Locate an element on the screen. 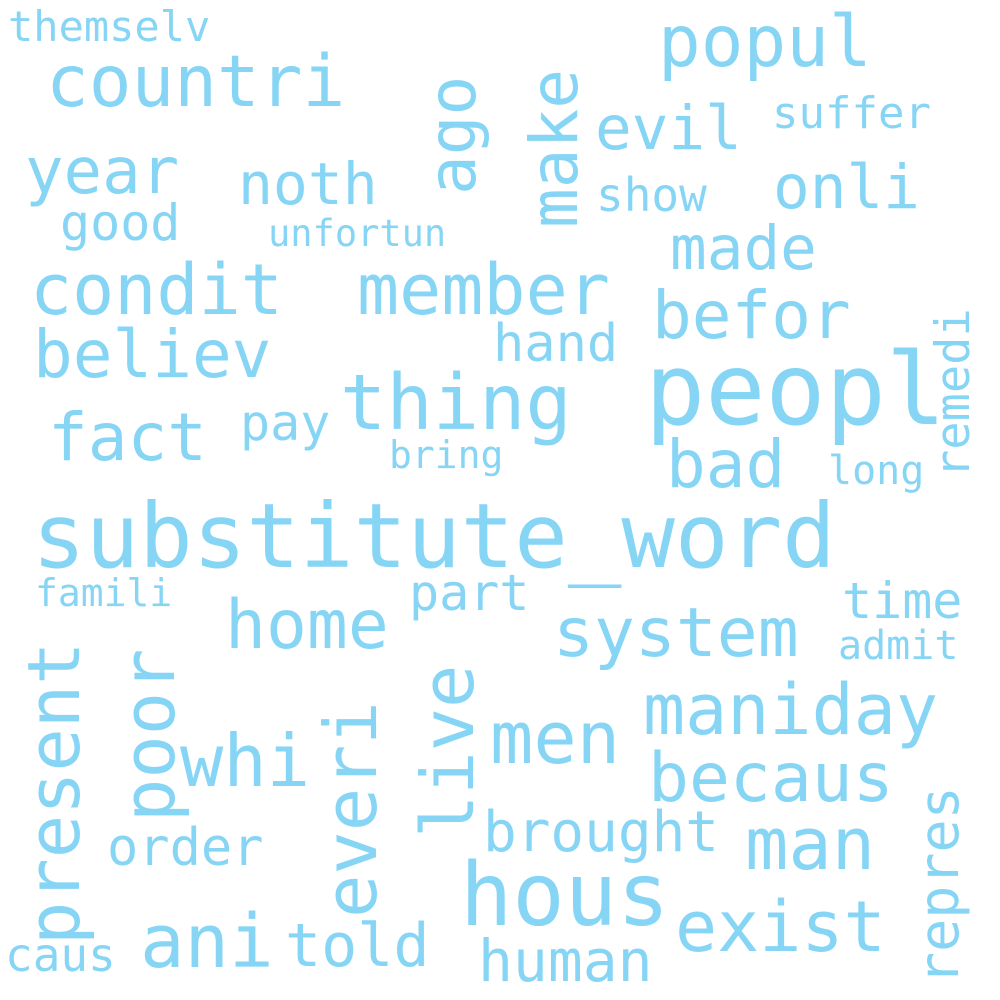 The image size is (1000, 1000). word-hand: hand is located at coordinates (556, 344).